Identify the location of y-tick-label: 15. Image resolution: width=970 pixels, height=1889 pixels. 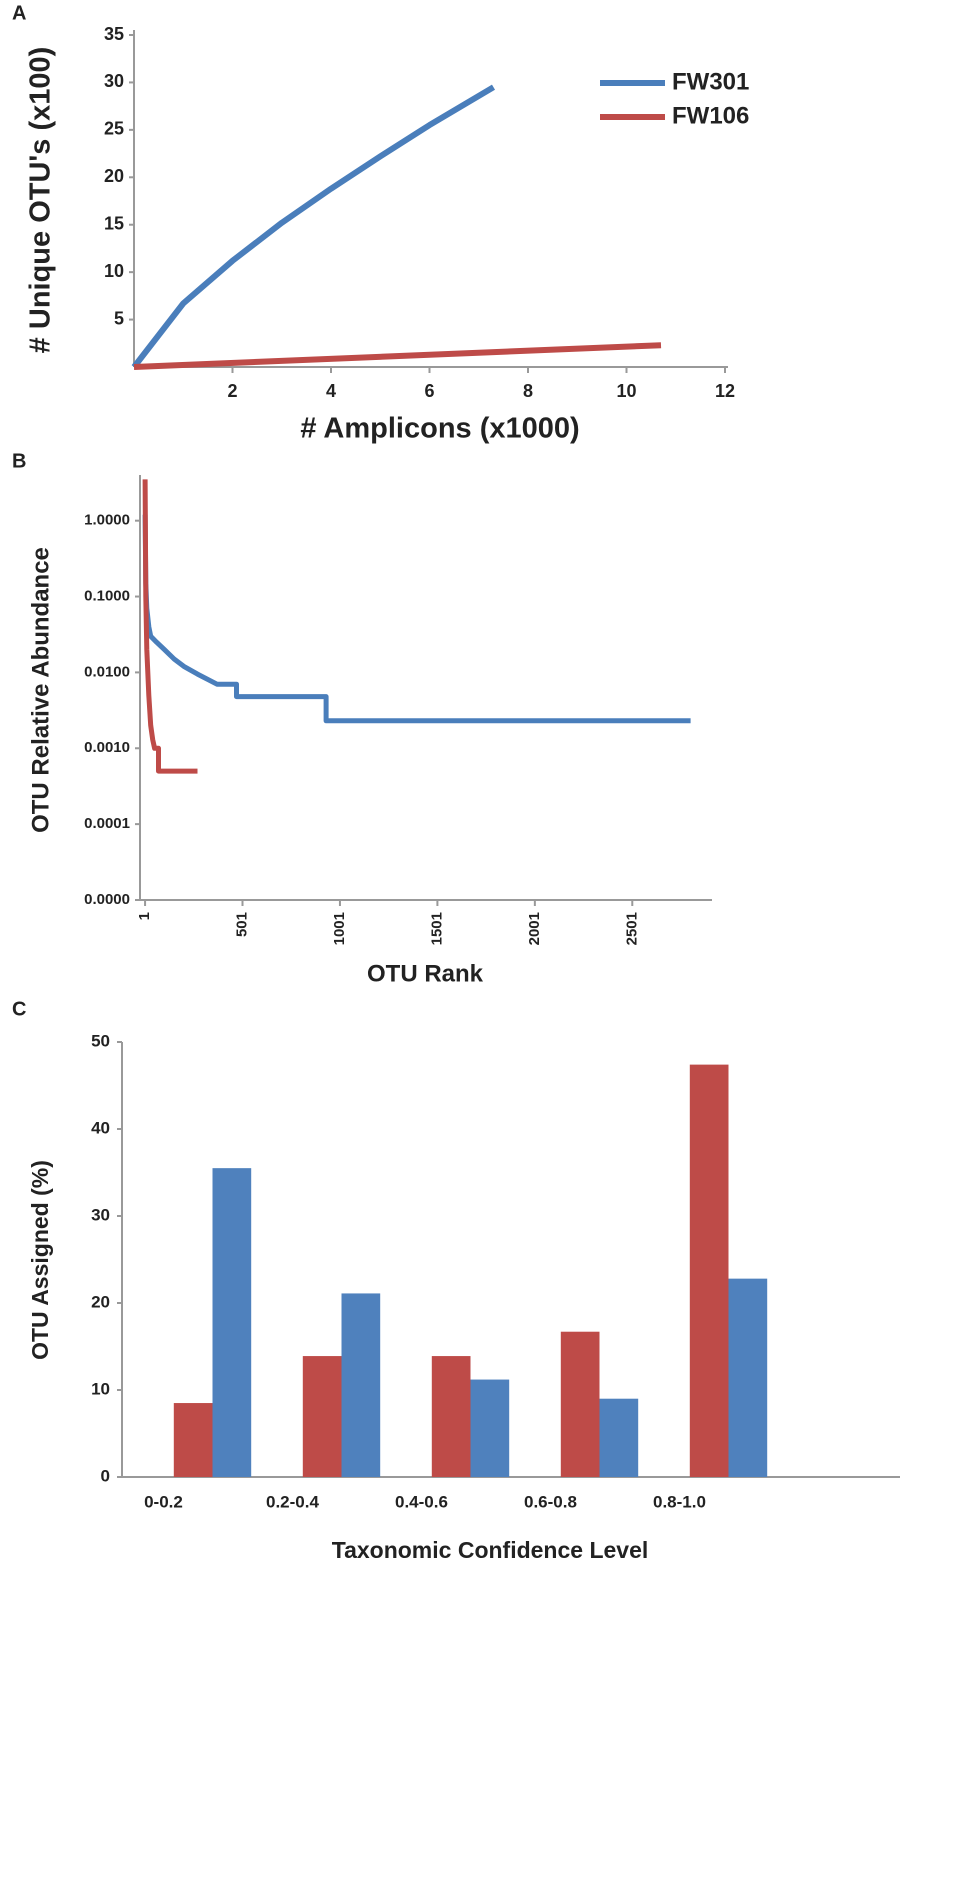
(114, 223).